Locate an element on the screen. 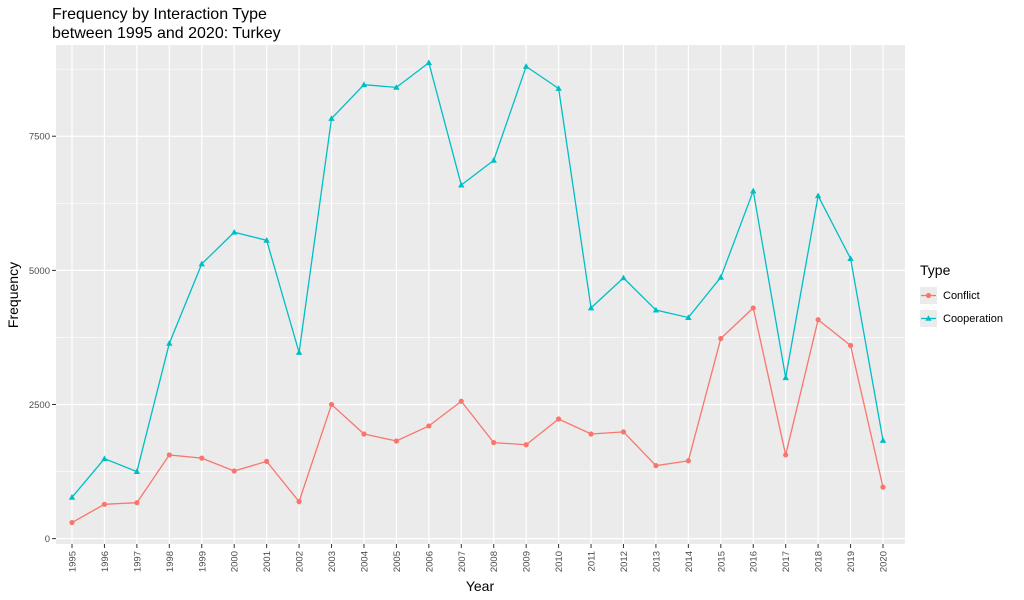 Image resolution: width=1024 pixels, height=600 pixels. x-tick-label: 2004 is located at coordinates (364, 561).